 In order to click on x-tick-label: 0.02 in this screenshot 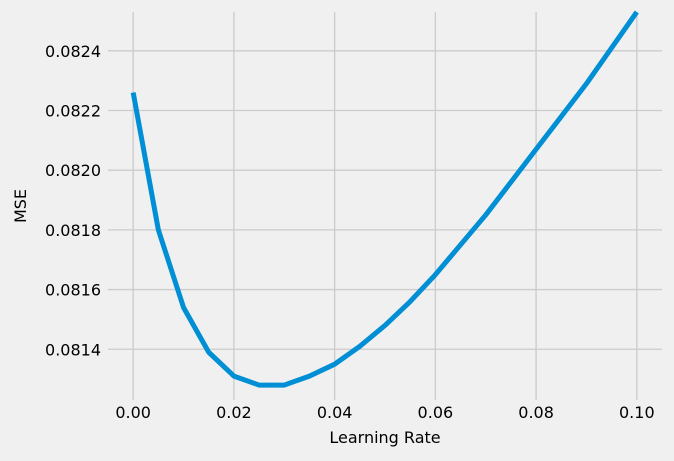, I will do `click(234, 412)`.